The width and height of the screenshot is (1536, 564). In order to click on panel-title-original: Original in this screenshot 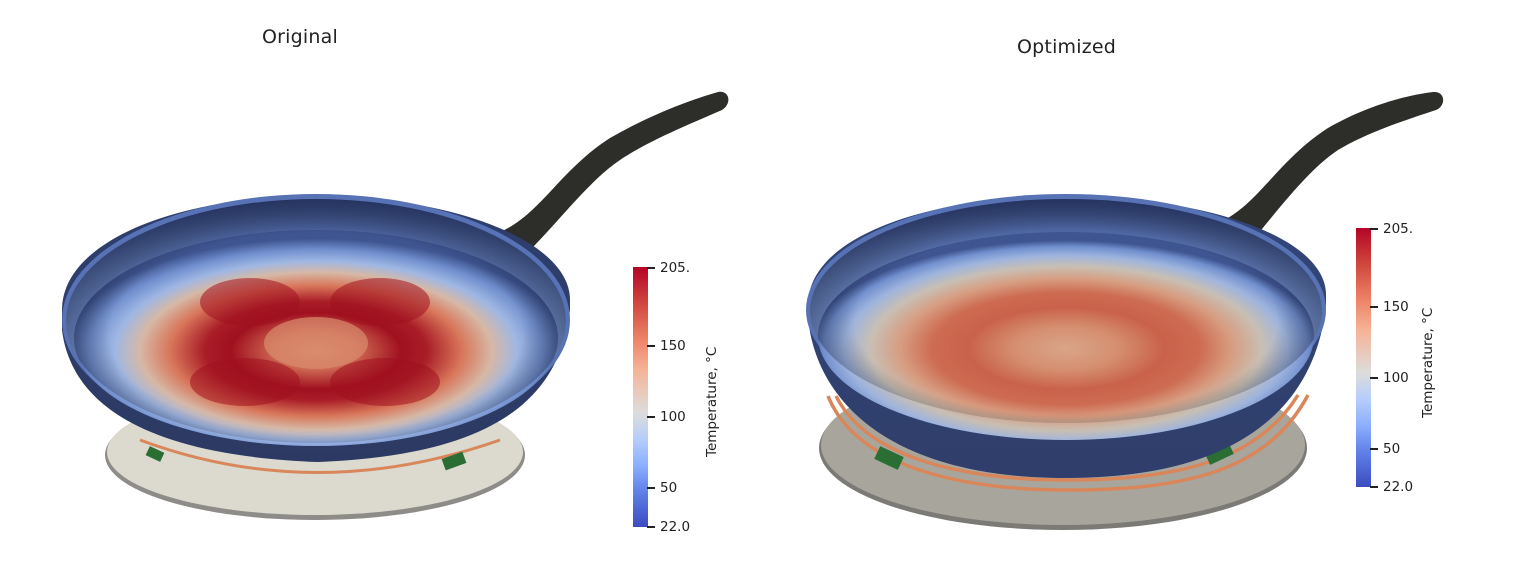, I will do `click(300, 37)`.